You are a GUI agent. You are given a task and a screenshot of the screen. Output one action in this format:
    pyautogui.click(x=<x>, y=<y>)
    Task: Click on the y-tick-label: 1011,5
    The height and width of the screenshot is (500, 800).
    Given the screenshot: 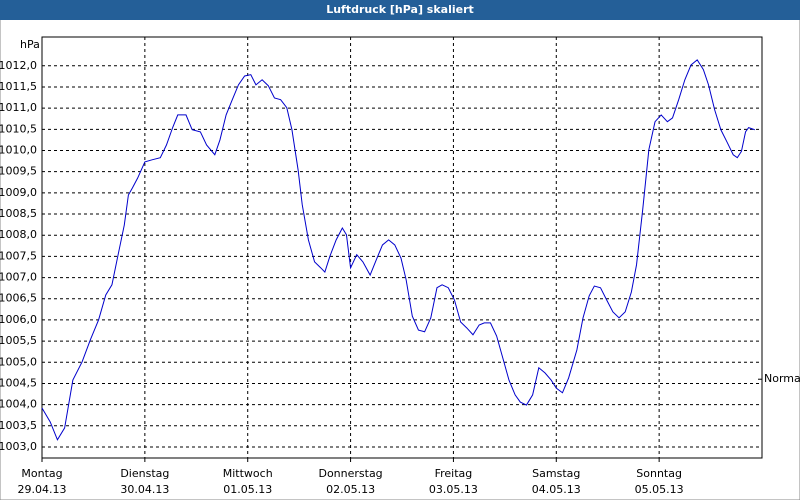 What is the action you would take?
    pyautogui.click(x=18, y=86)
    